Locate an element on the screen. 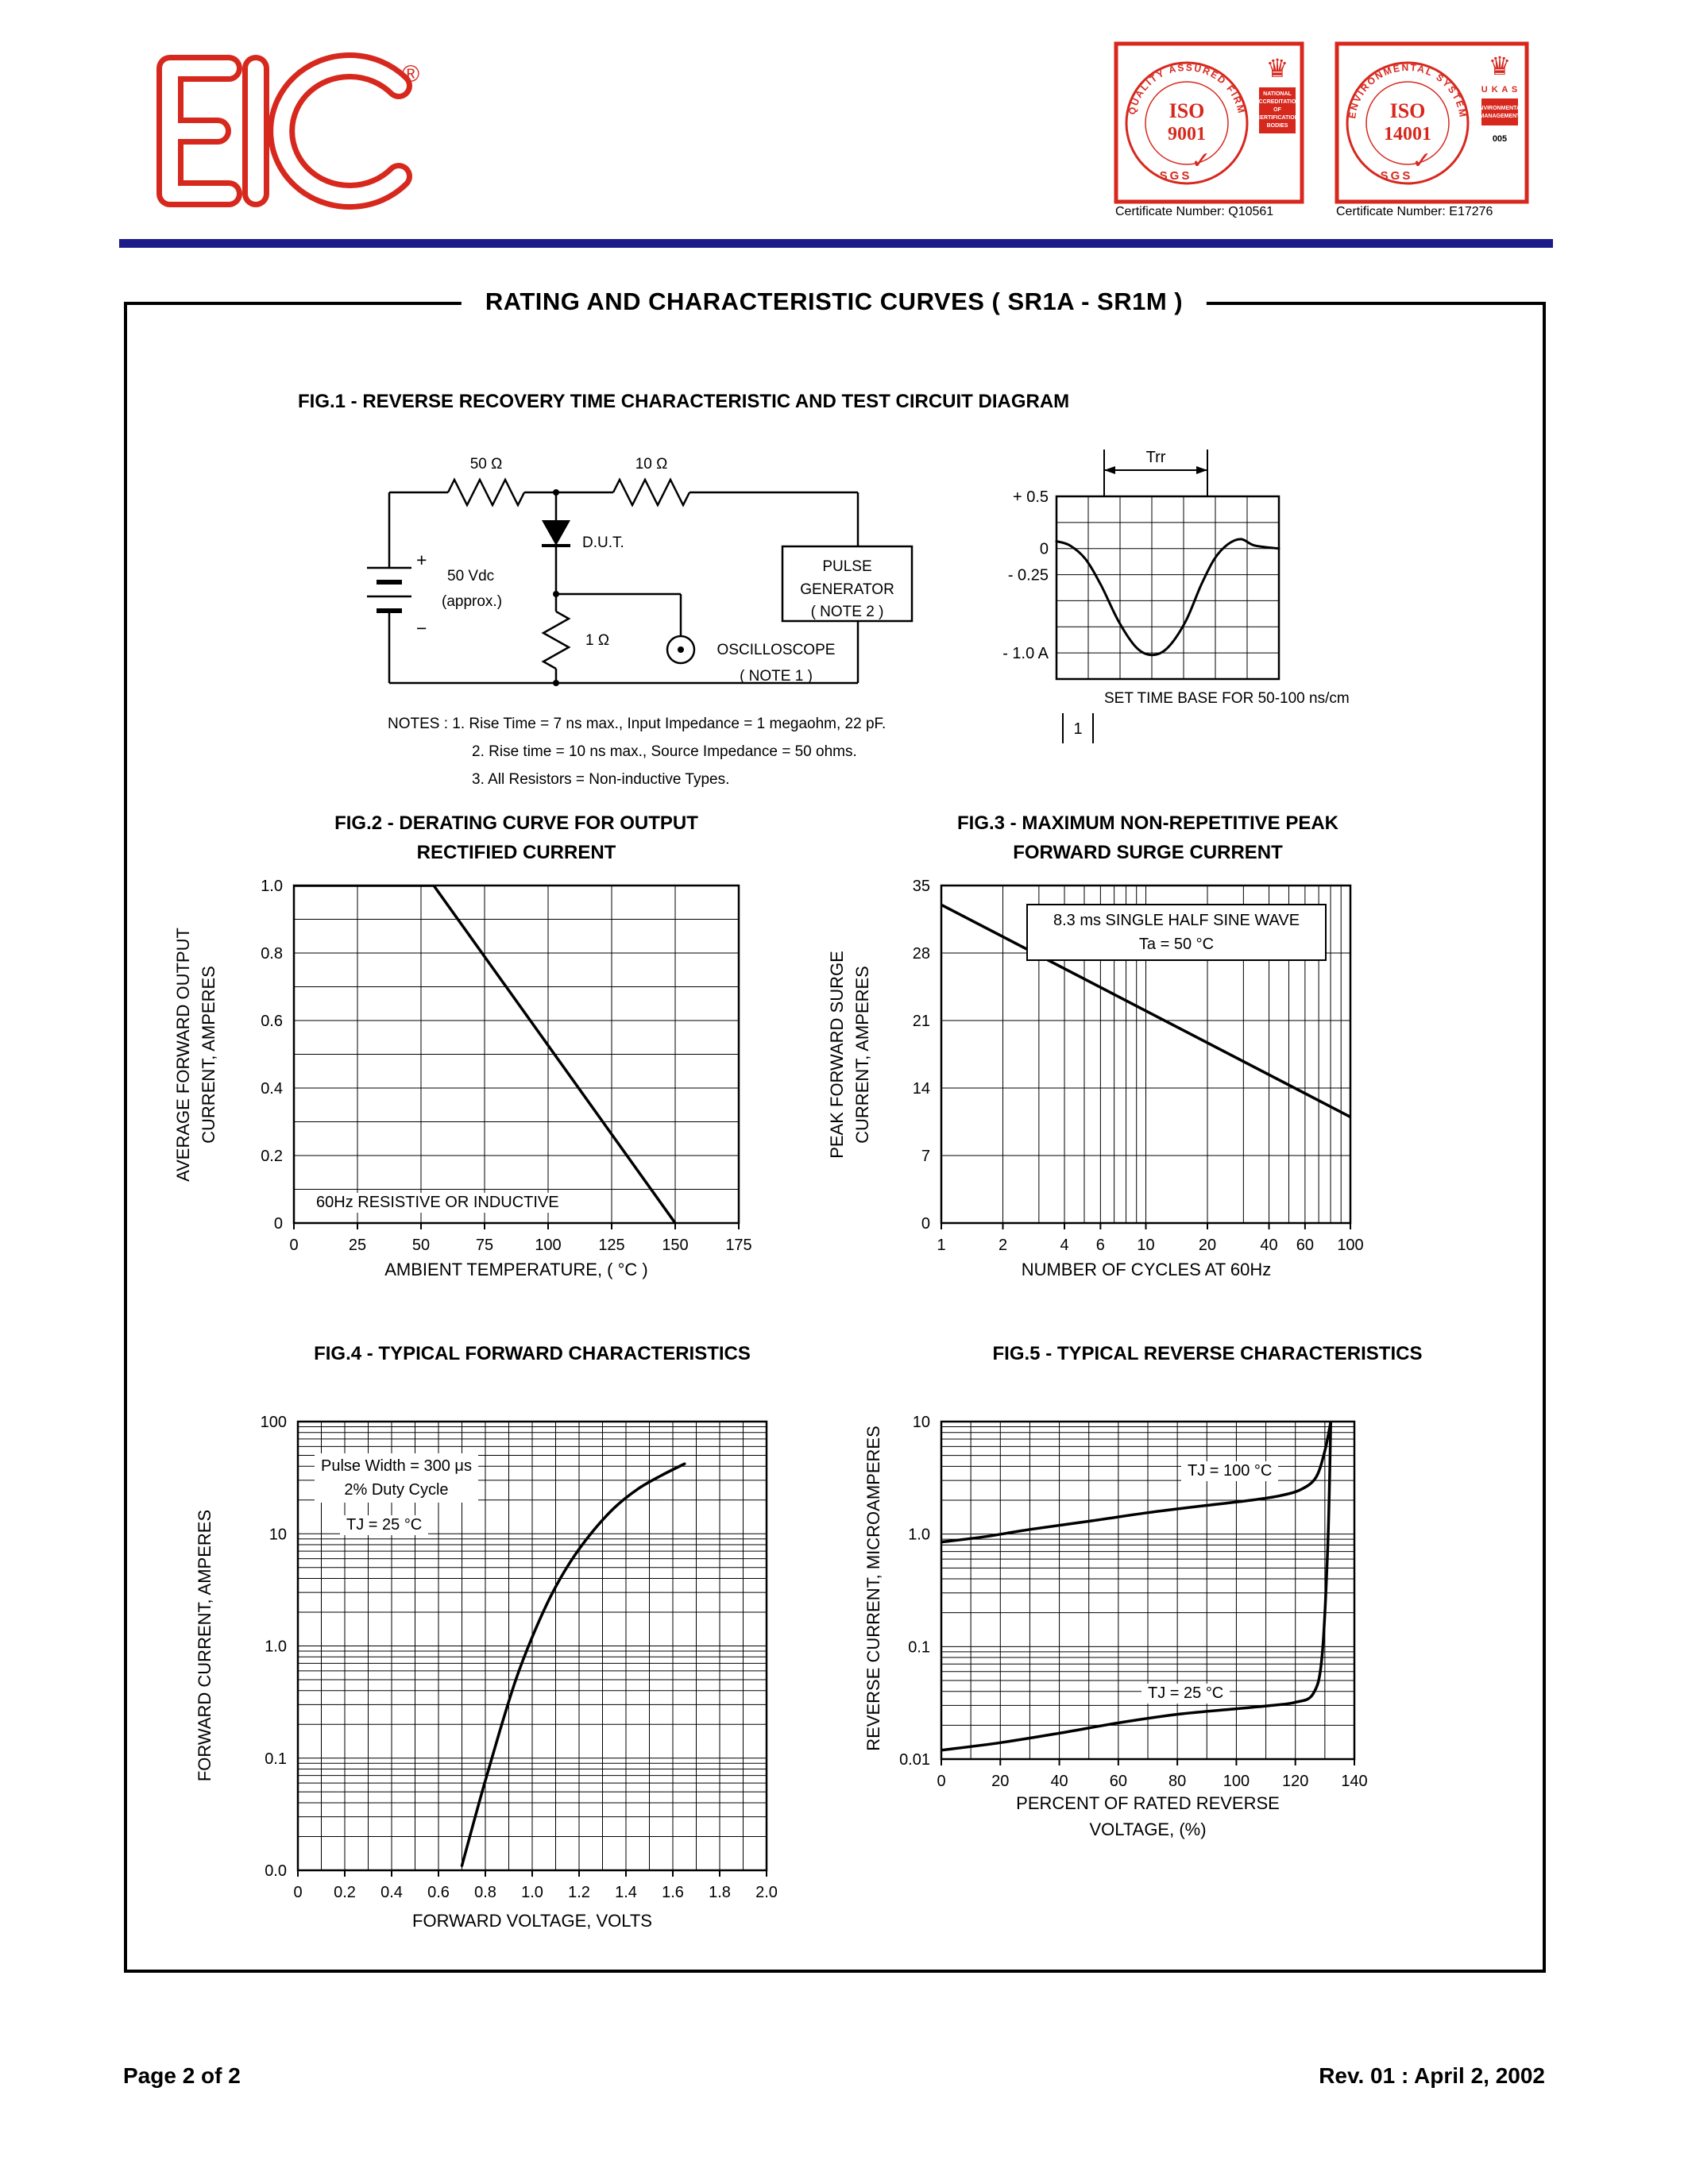 This screenshot has width=1688, height=2184. svg-text: - 1.0 A is located at coordinates (1025, 653).